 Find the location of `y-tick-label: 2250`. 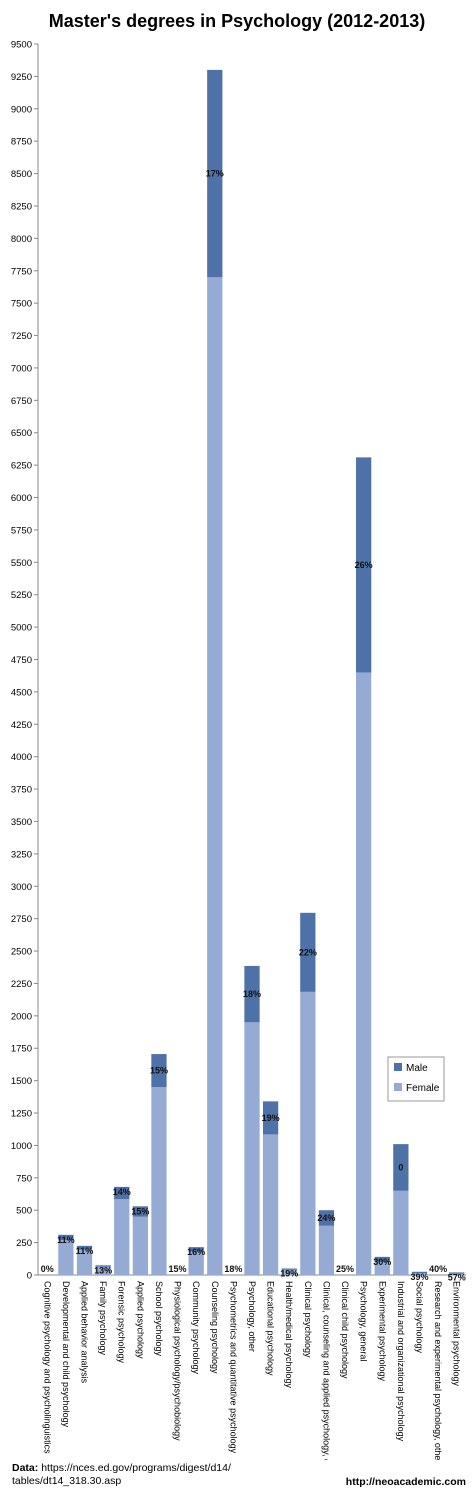

y-tick-label: 2250 is located at coordinates (21, 984).